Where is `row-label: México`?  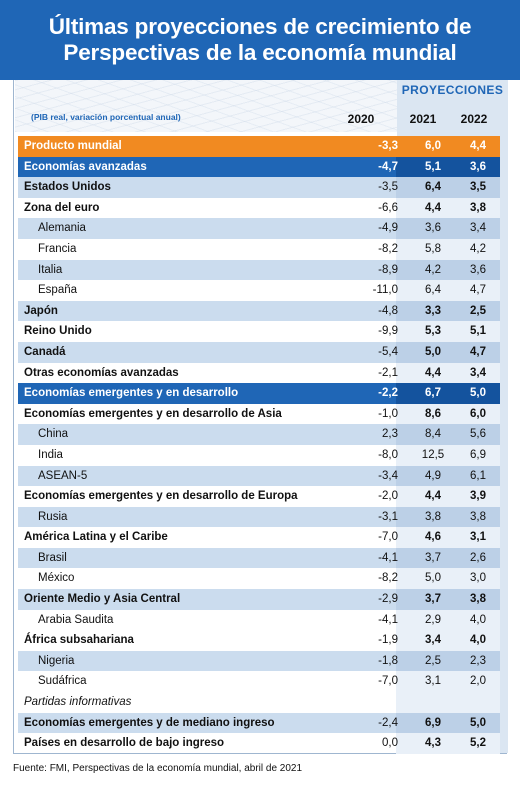
row-label: México is located at coordinates (56, 578).